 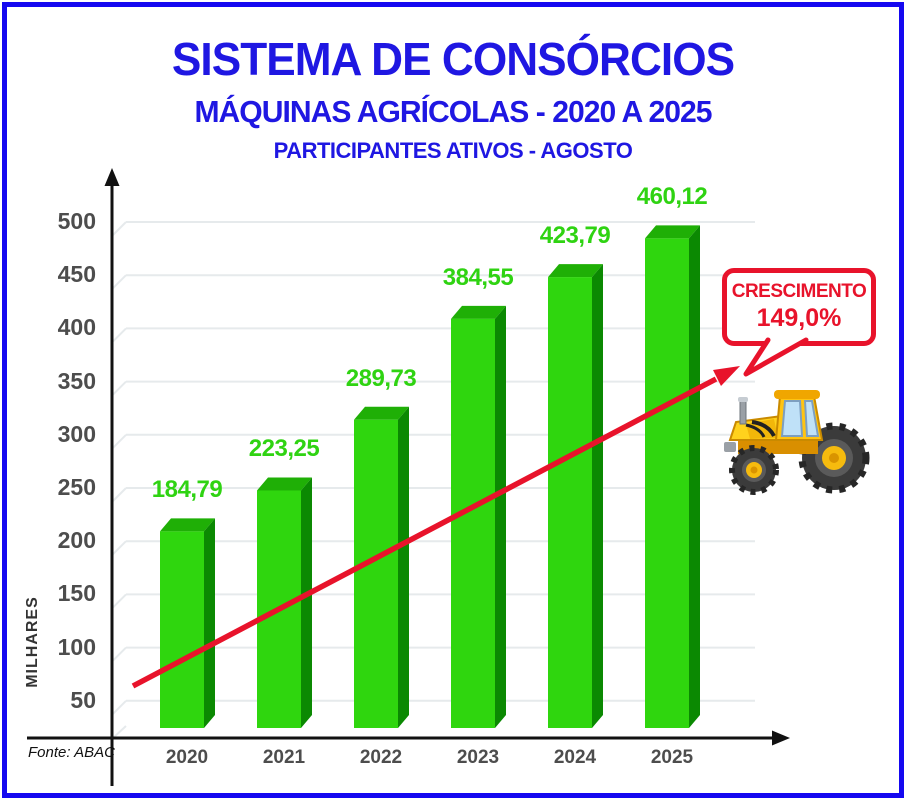 What do you see at coordinates (32, 642) in the screenshot?
I see `y-axis-title: MILHARES` at bounding box center [32, 642].